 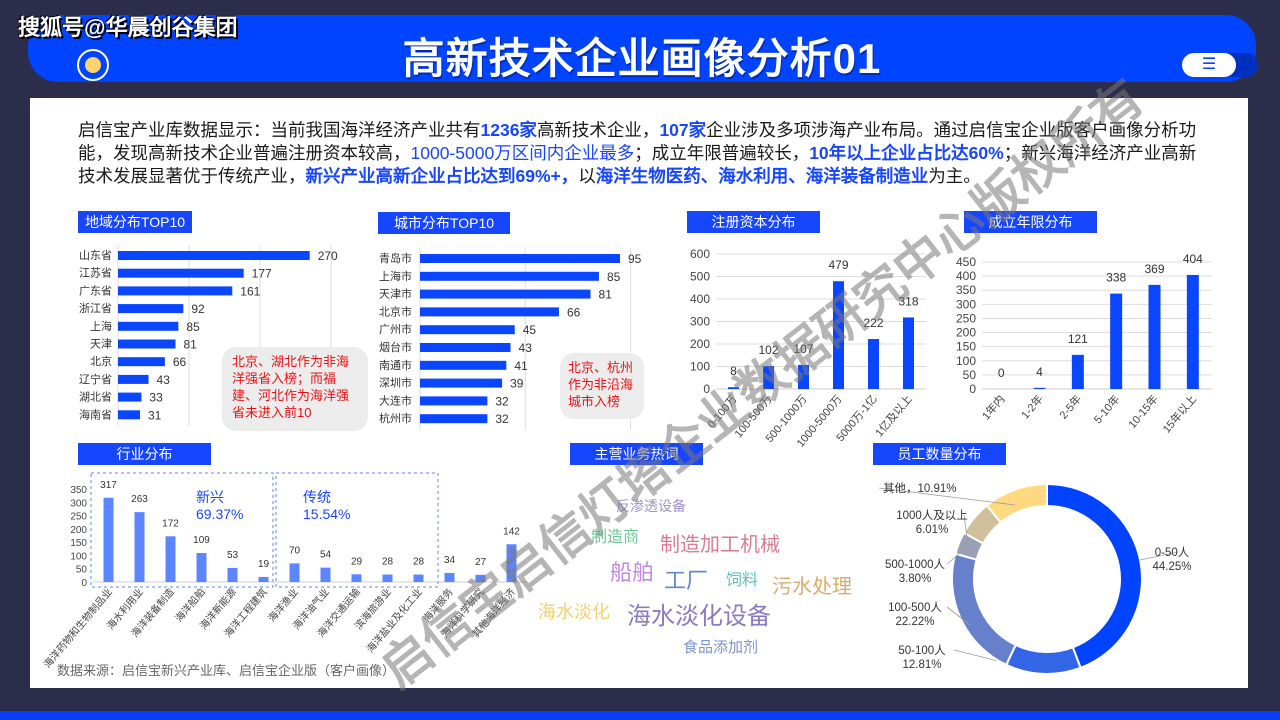 What do you see at coordinates (915, 564) in the screenshot?
I see `slice-label: 500-1000人` at bounding box center [915, 564].